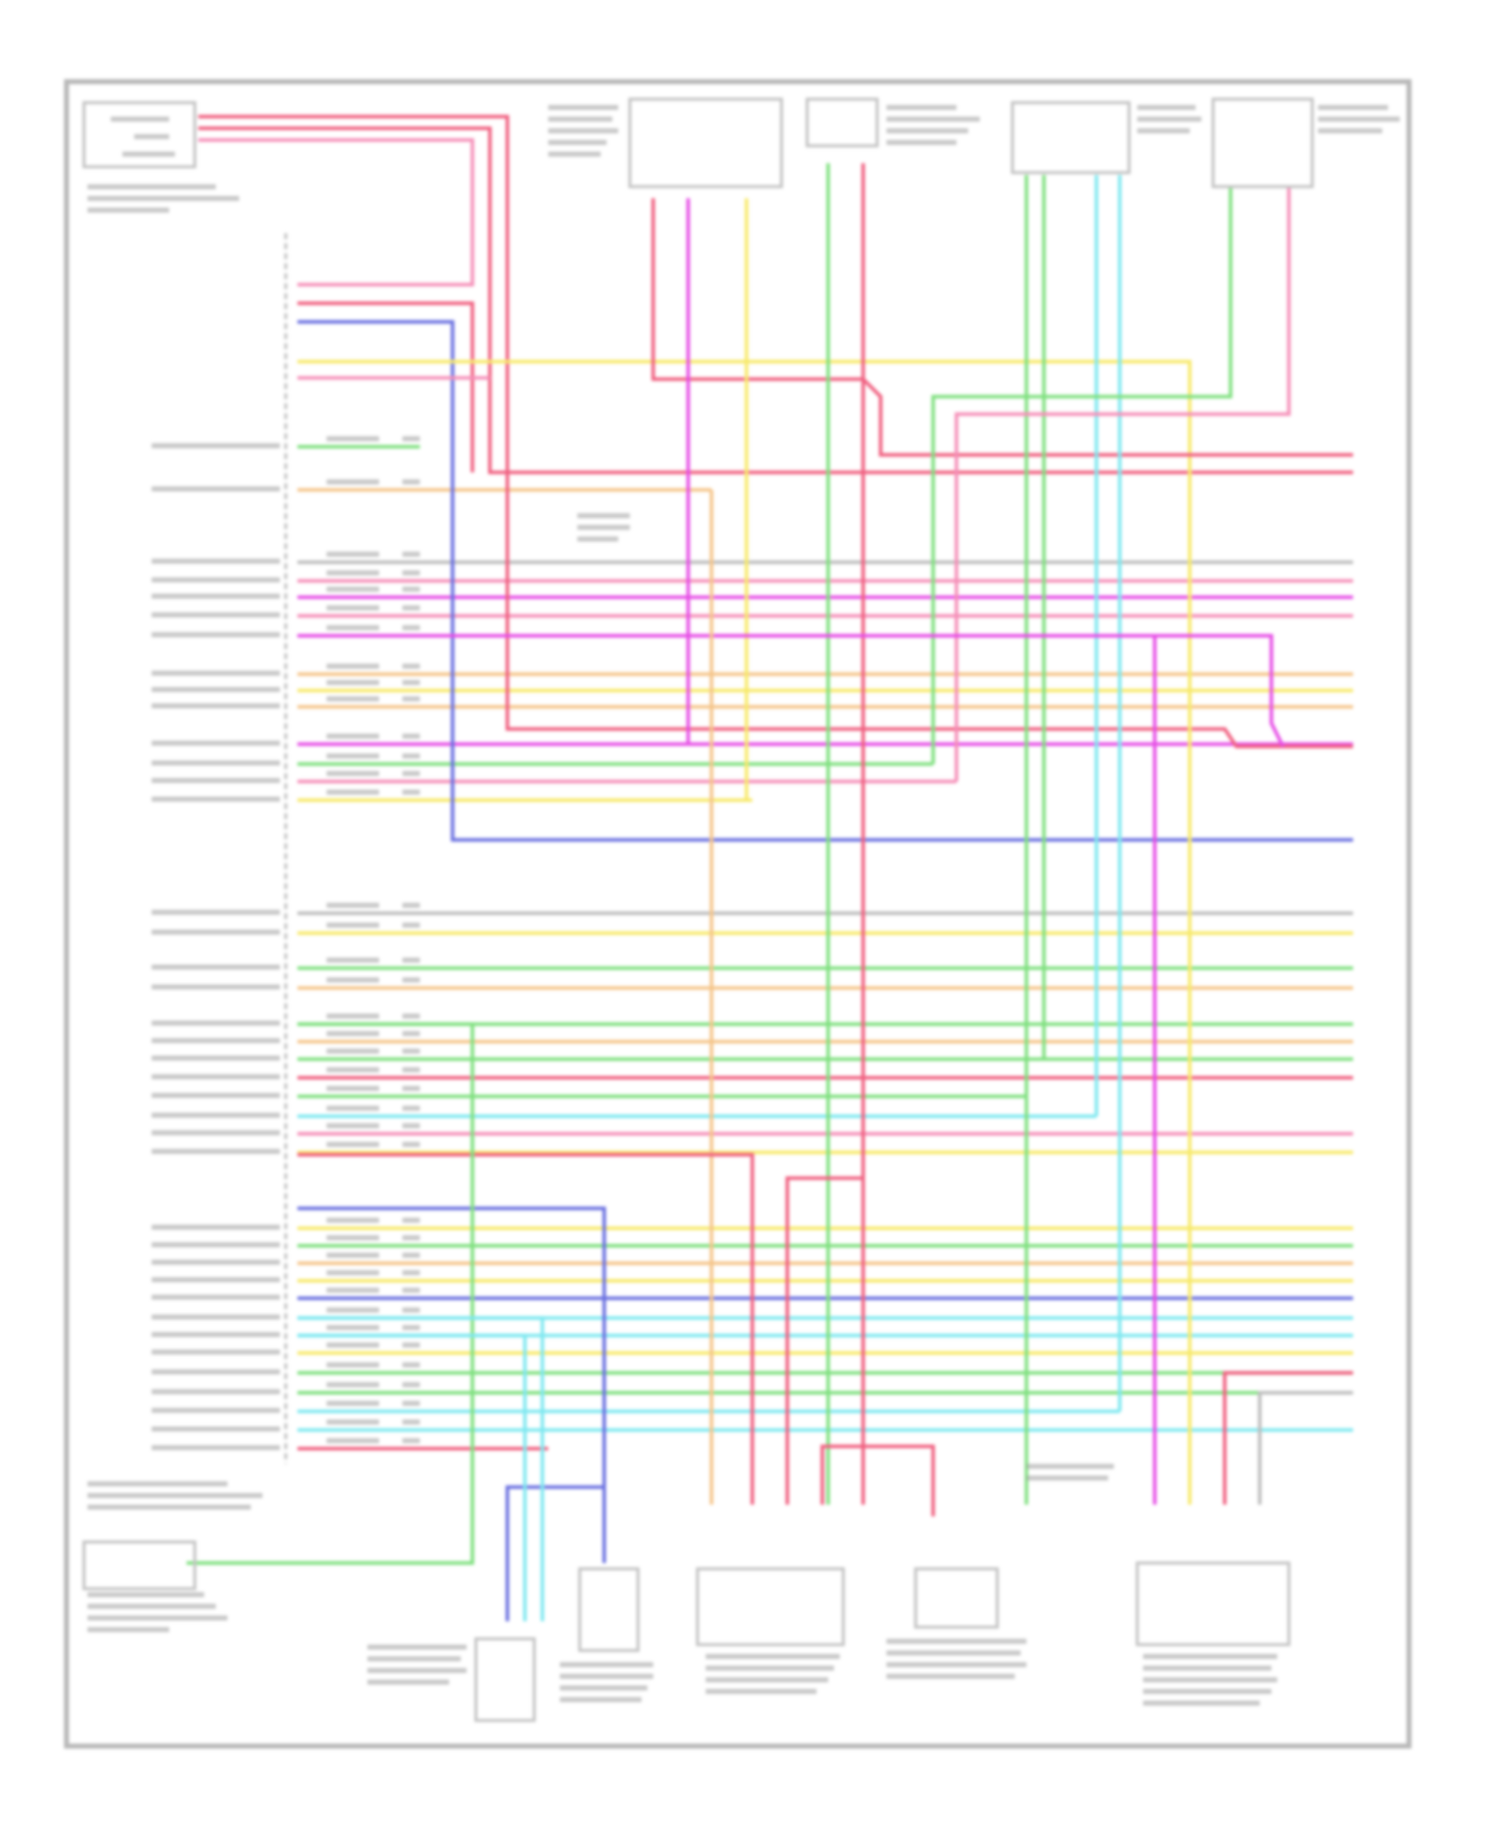 The height and width of the screenshot is (1828, 1500). I want to click on left-bottom-connector, so click(139, 1565).